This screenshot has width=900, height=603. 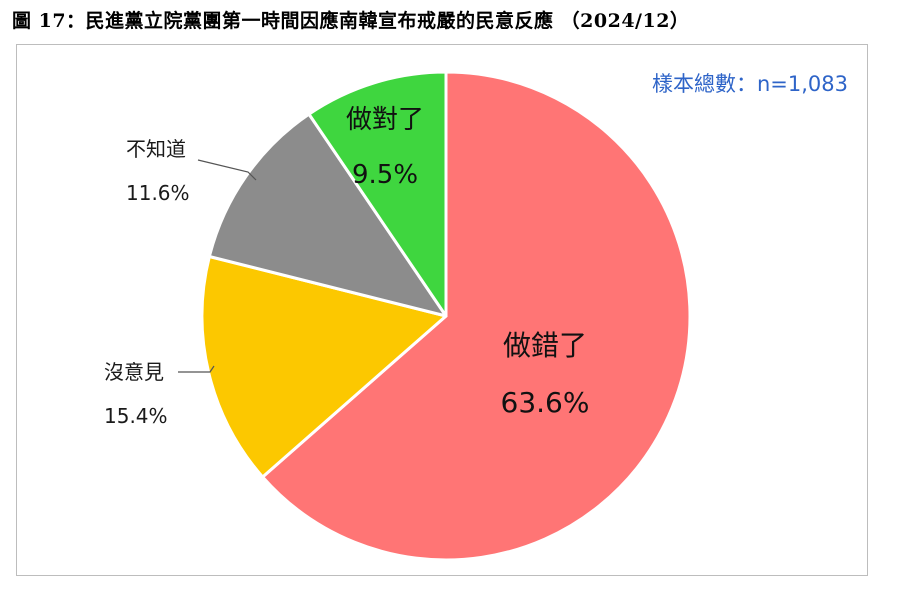 What do you see at coordinates (750, 84) in the screenshot?
I see `sample-size-label: 樣本總數：n=1,083` at bounding box center [750, 84].